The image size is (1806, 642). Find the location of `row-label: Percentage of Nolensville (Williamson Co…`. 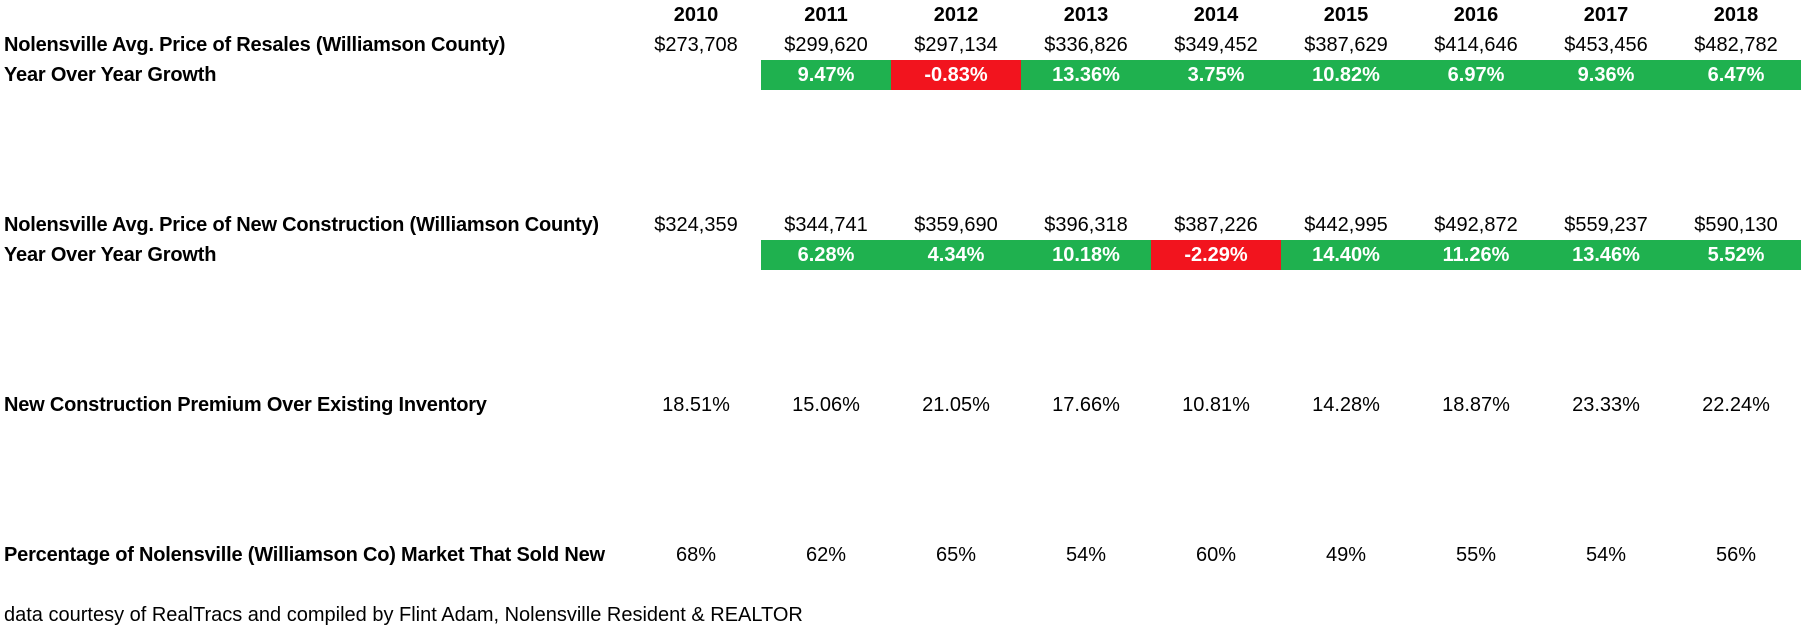

row-label: Percentage of Nolensville (Williamson Co… is located at coordinates (304, 555).